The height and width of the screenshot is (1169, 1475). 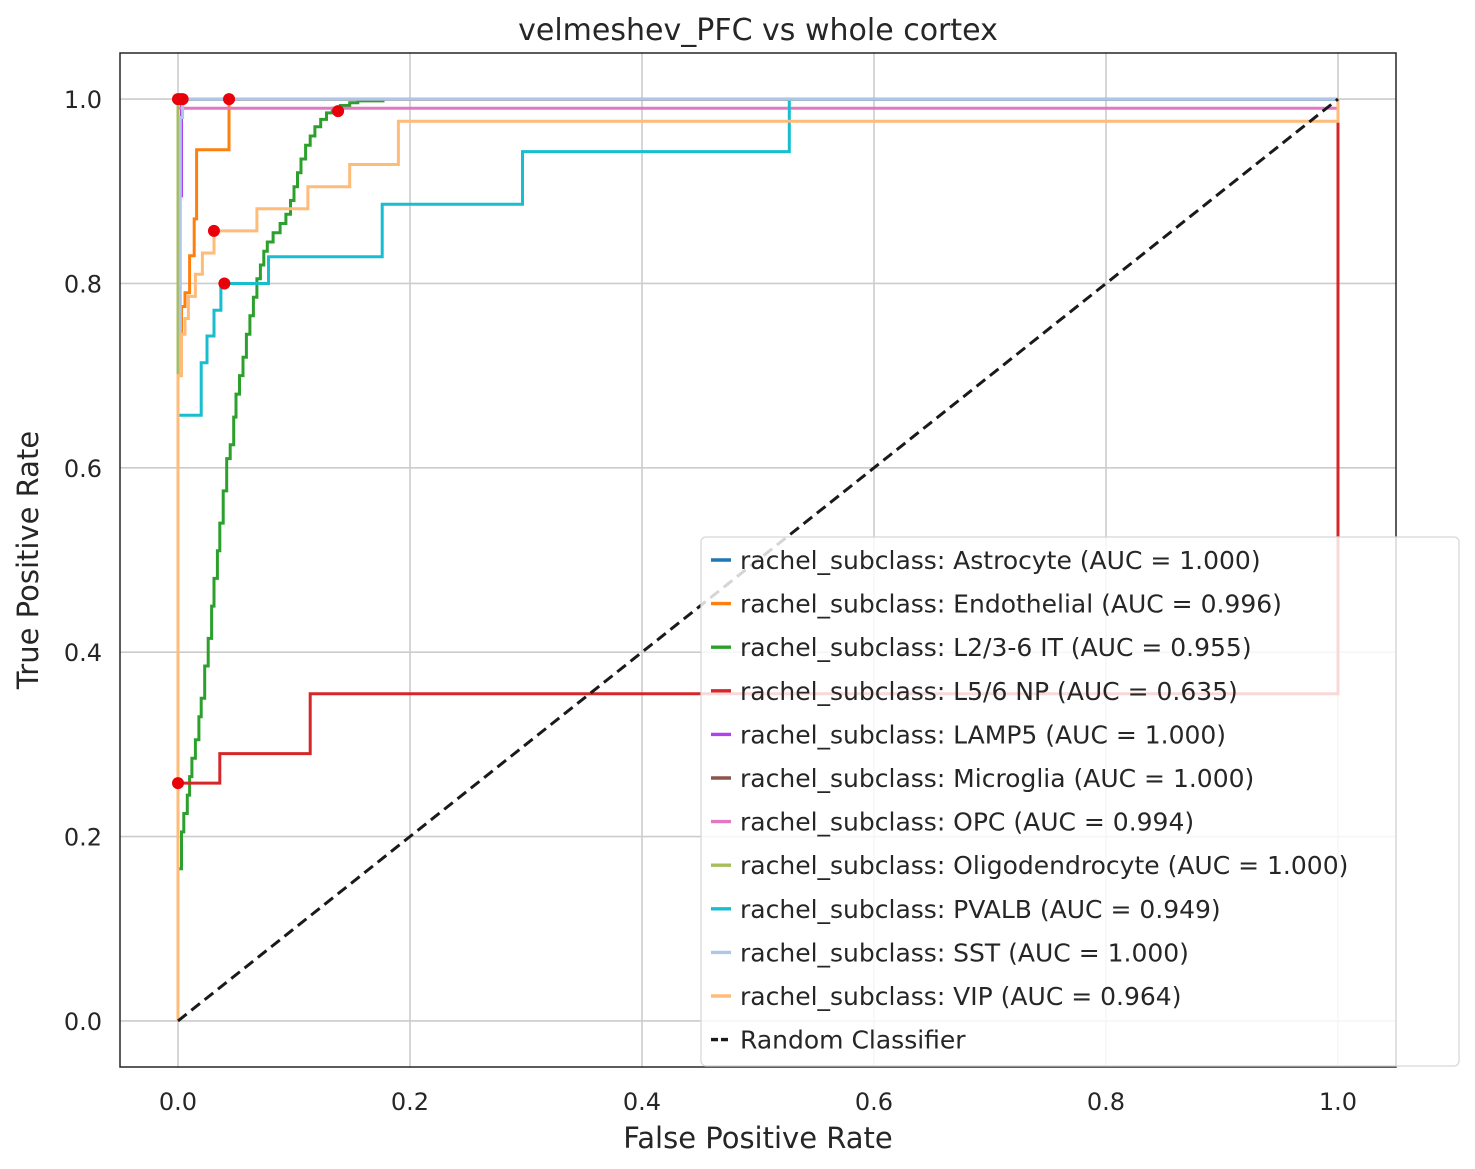 What do you see at coordinates (28, 560) in the screenshot?
I see `y-axis-label: True Positive Rate` at bounding box center [28, 560].